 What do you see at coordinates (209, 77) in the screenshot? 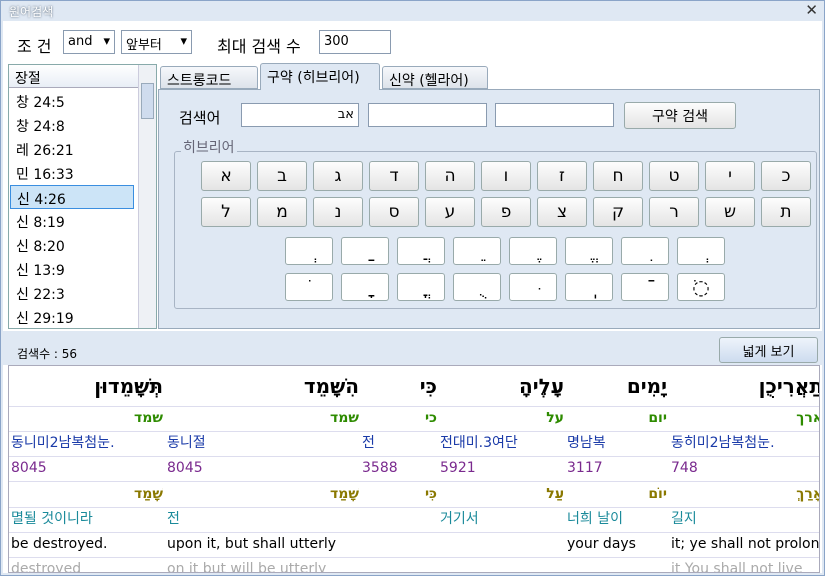
I see `tab: 스트롱코드` at bounding box center [209, 77].